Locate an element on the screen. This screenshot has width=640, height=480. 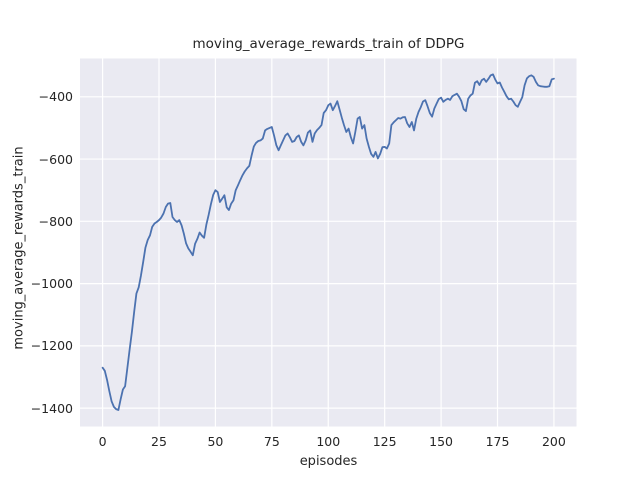
x-tick-label: 150 is located at coordinates (441, 441).